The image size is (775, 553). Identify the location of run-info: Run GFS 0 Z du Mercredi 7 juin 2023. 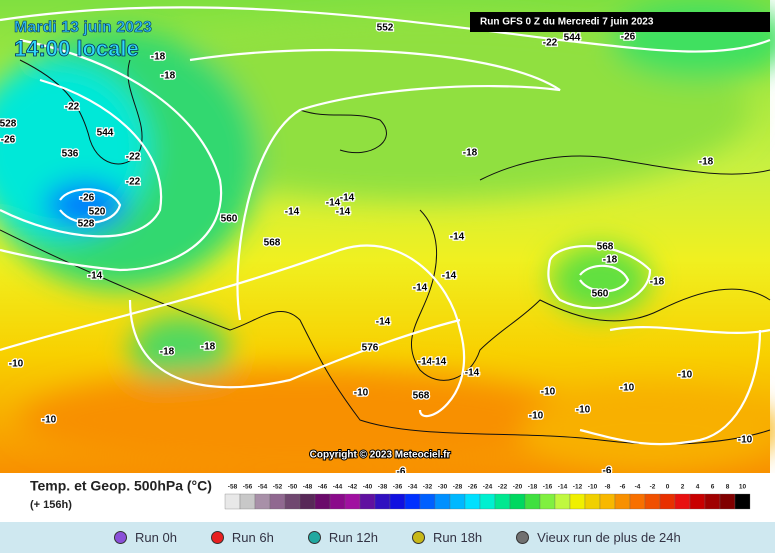
(567, 22).